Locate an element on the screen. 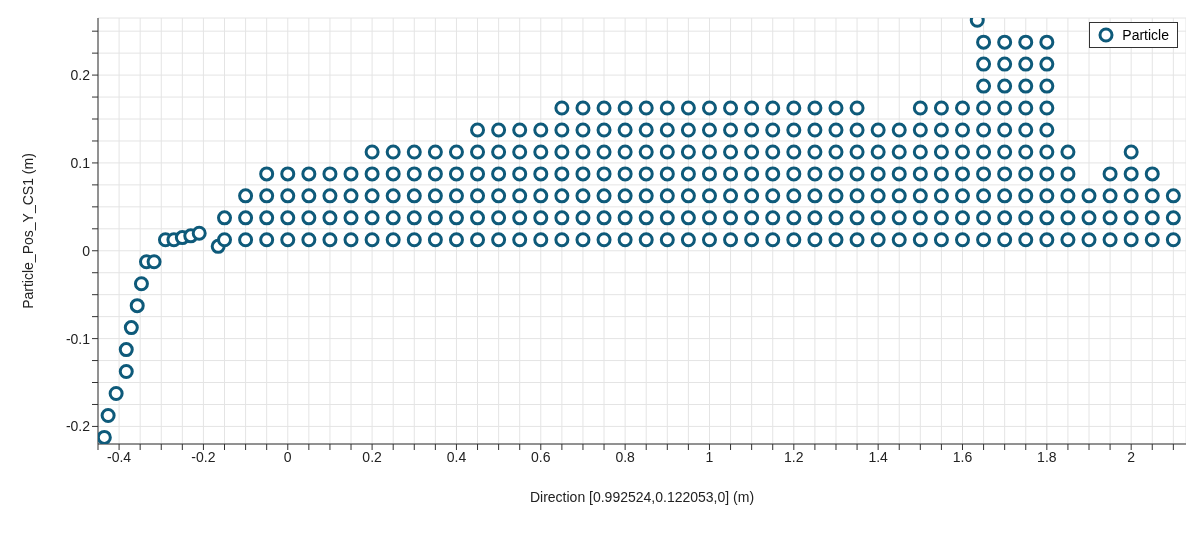  x-tick-label: 0.4 is located at coordinates (456, 456).